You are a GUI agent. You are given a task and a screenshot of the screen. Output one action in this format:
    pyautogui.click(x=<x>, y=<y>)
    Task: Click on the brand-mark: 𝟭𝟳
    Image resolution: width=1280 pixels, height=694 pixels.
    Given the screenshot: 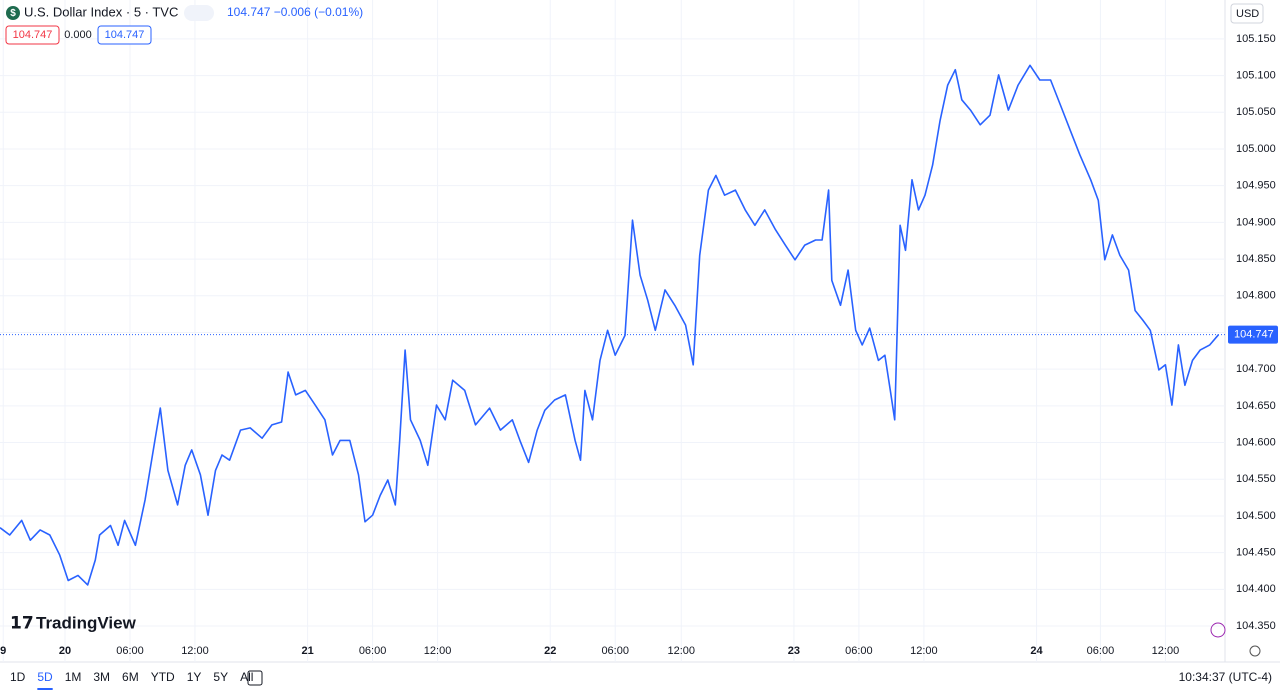 What is the action you would take?
    pyautogui.click(x=22, y=622)
    